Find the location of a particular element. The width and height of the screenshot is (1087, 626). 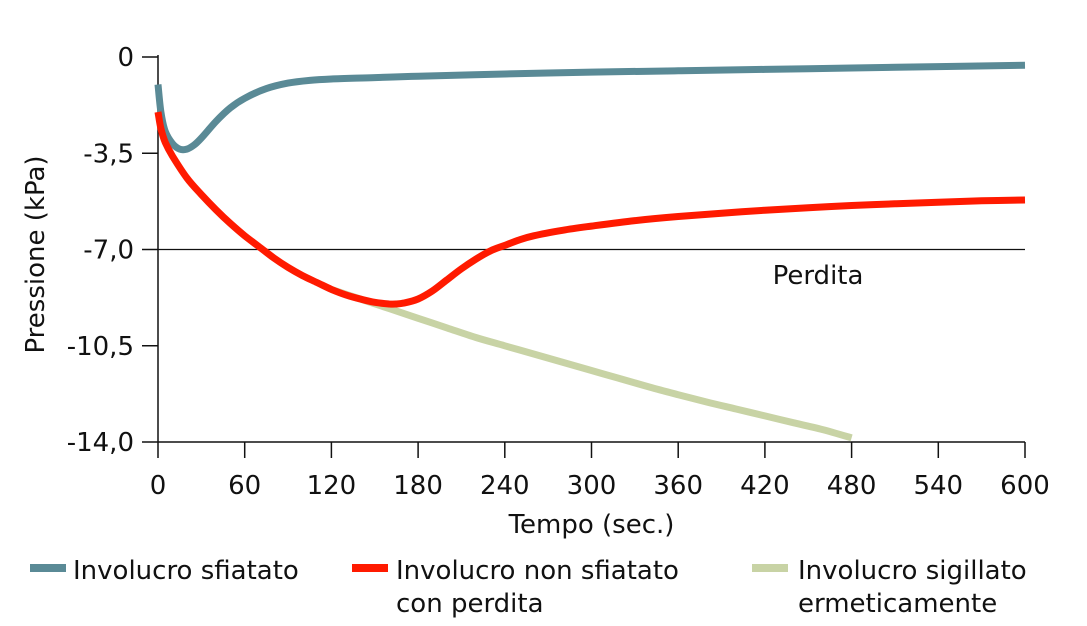

x-tick-label: 420 is located at coordinates (765, 486).